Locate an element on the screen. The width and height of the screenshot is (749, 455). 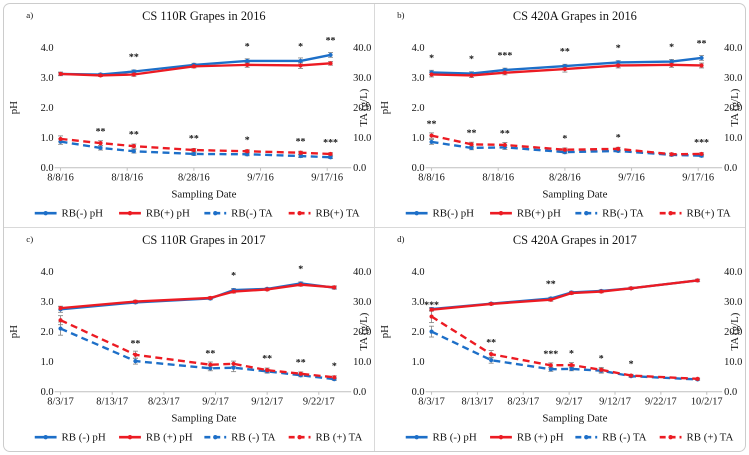
series-line-RB(-)TA is located at coordinates (564, 355).